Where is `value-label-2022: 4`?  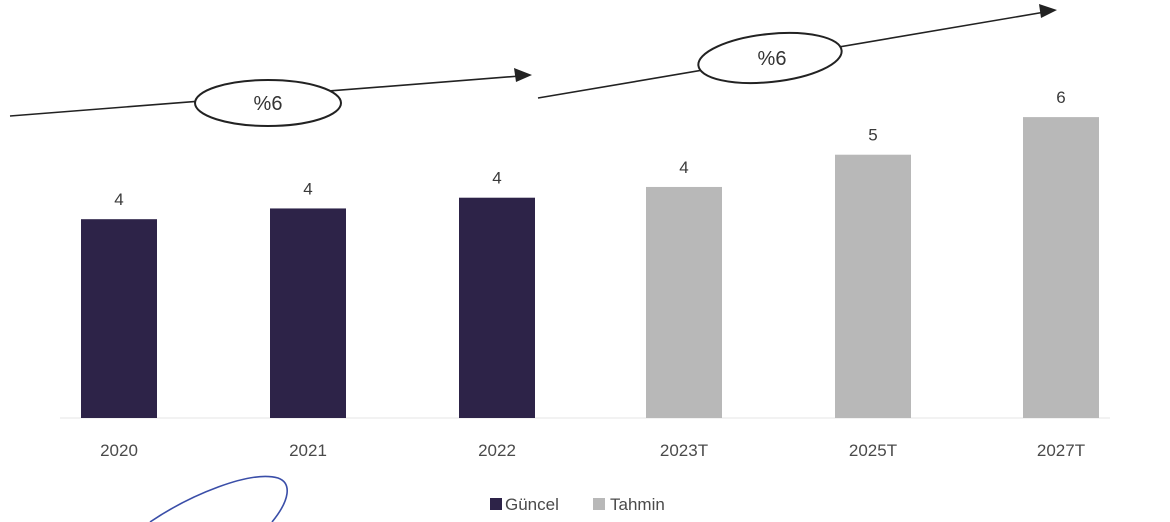
value-label-2022: 4 is located at coordinates (496, 178).